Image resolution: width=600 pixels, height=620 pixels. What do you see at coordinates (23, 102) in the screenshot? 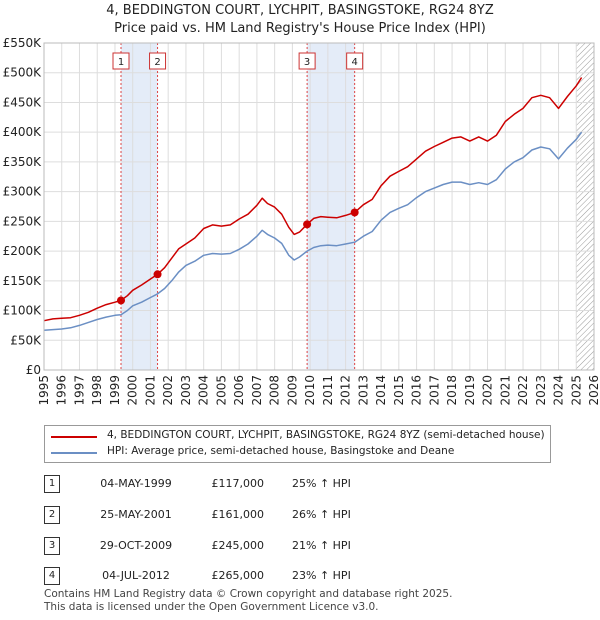
I see `y-tick-label: £450K` at bounding box center [23, 102].